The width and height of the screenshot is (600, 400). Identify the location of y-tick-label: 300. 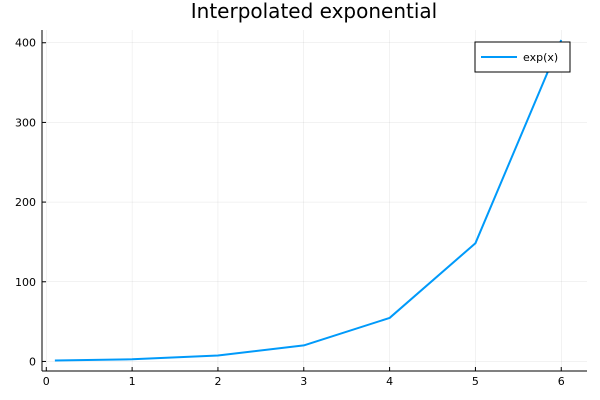
(25, 122).